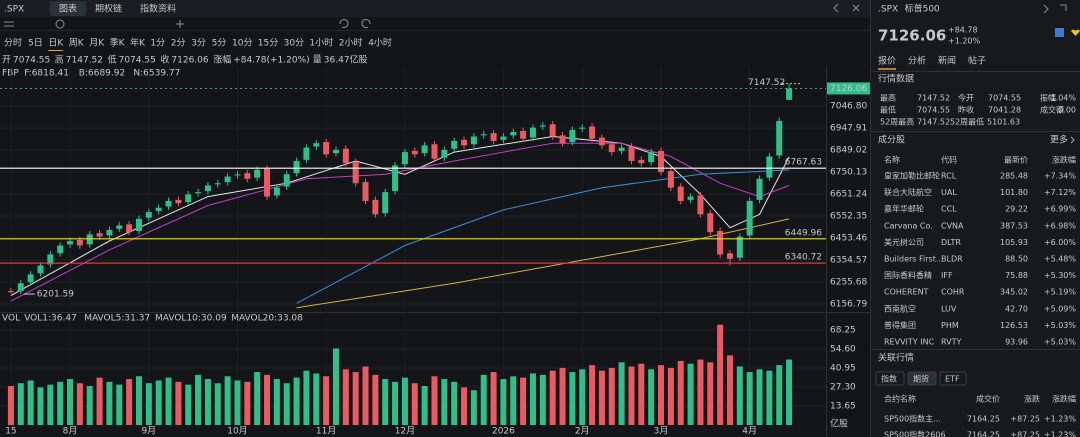 Image resolution: width=1080 pixels, height=437 pixels. Describe the element at coordinates (380, 43) in the screenshot. I see `period-button: 4小时` at that location.